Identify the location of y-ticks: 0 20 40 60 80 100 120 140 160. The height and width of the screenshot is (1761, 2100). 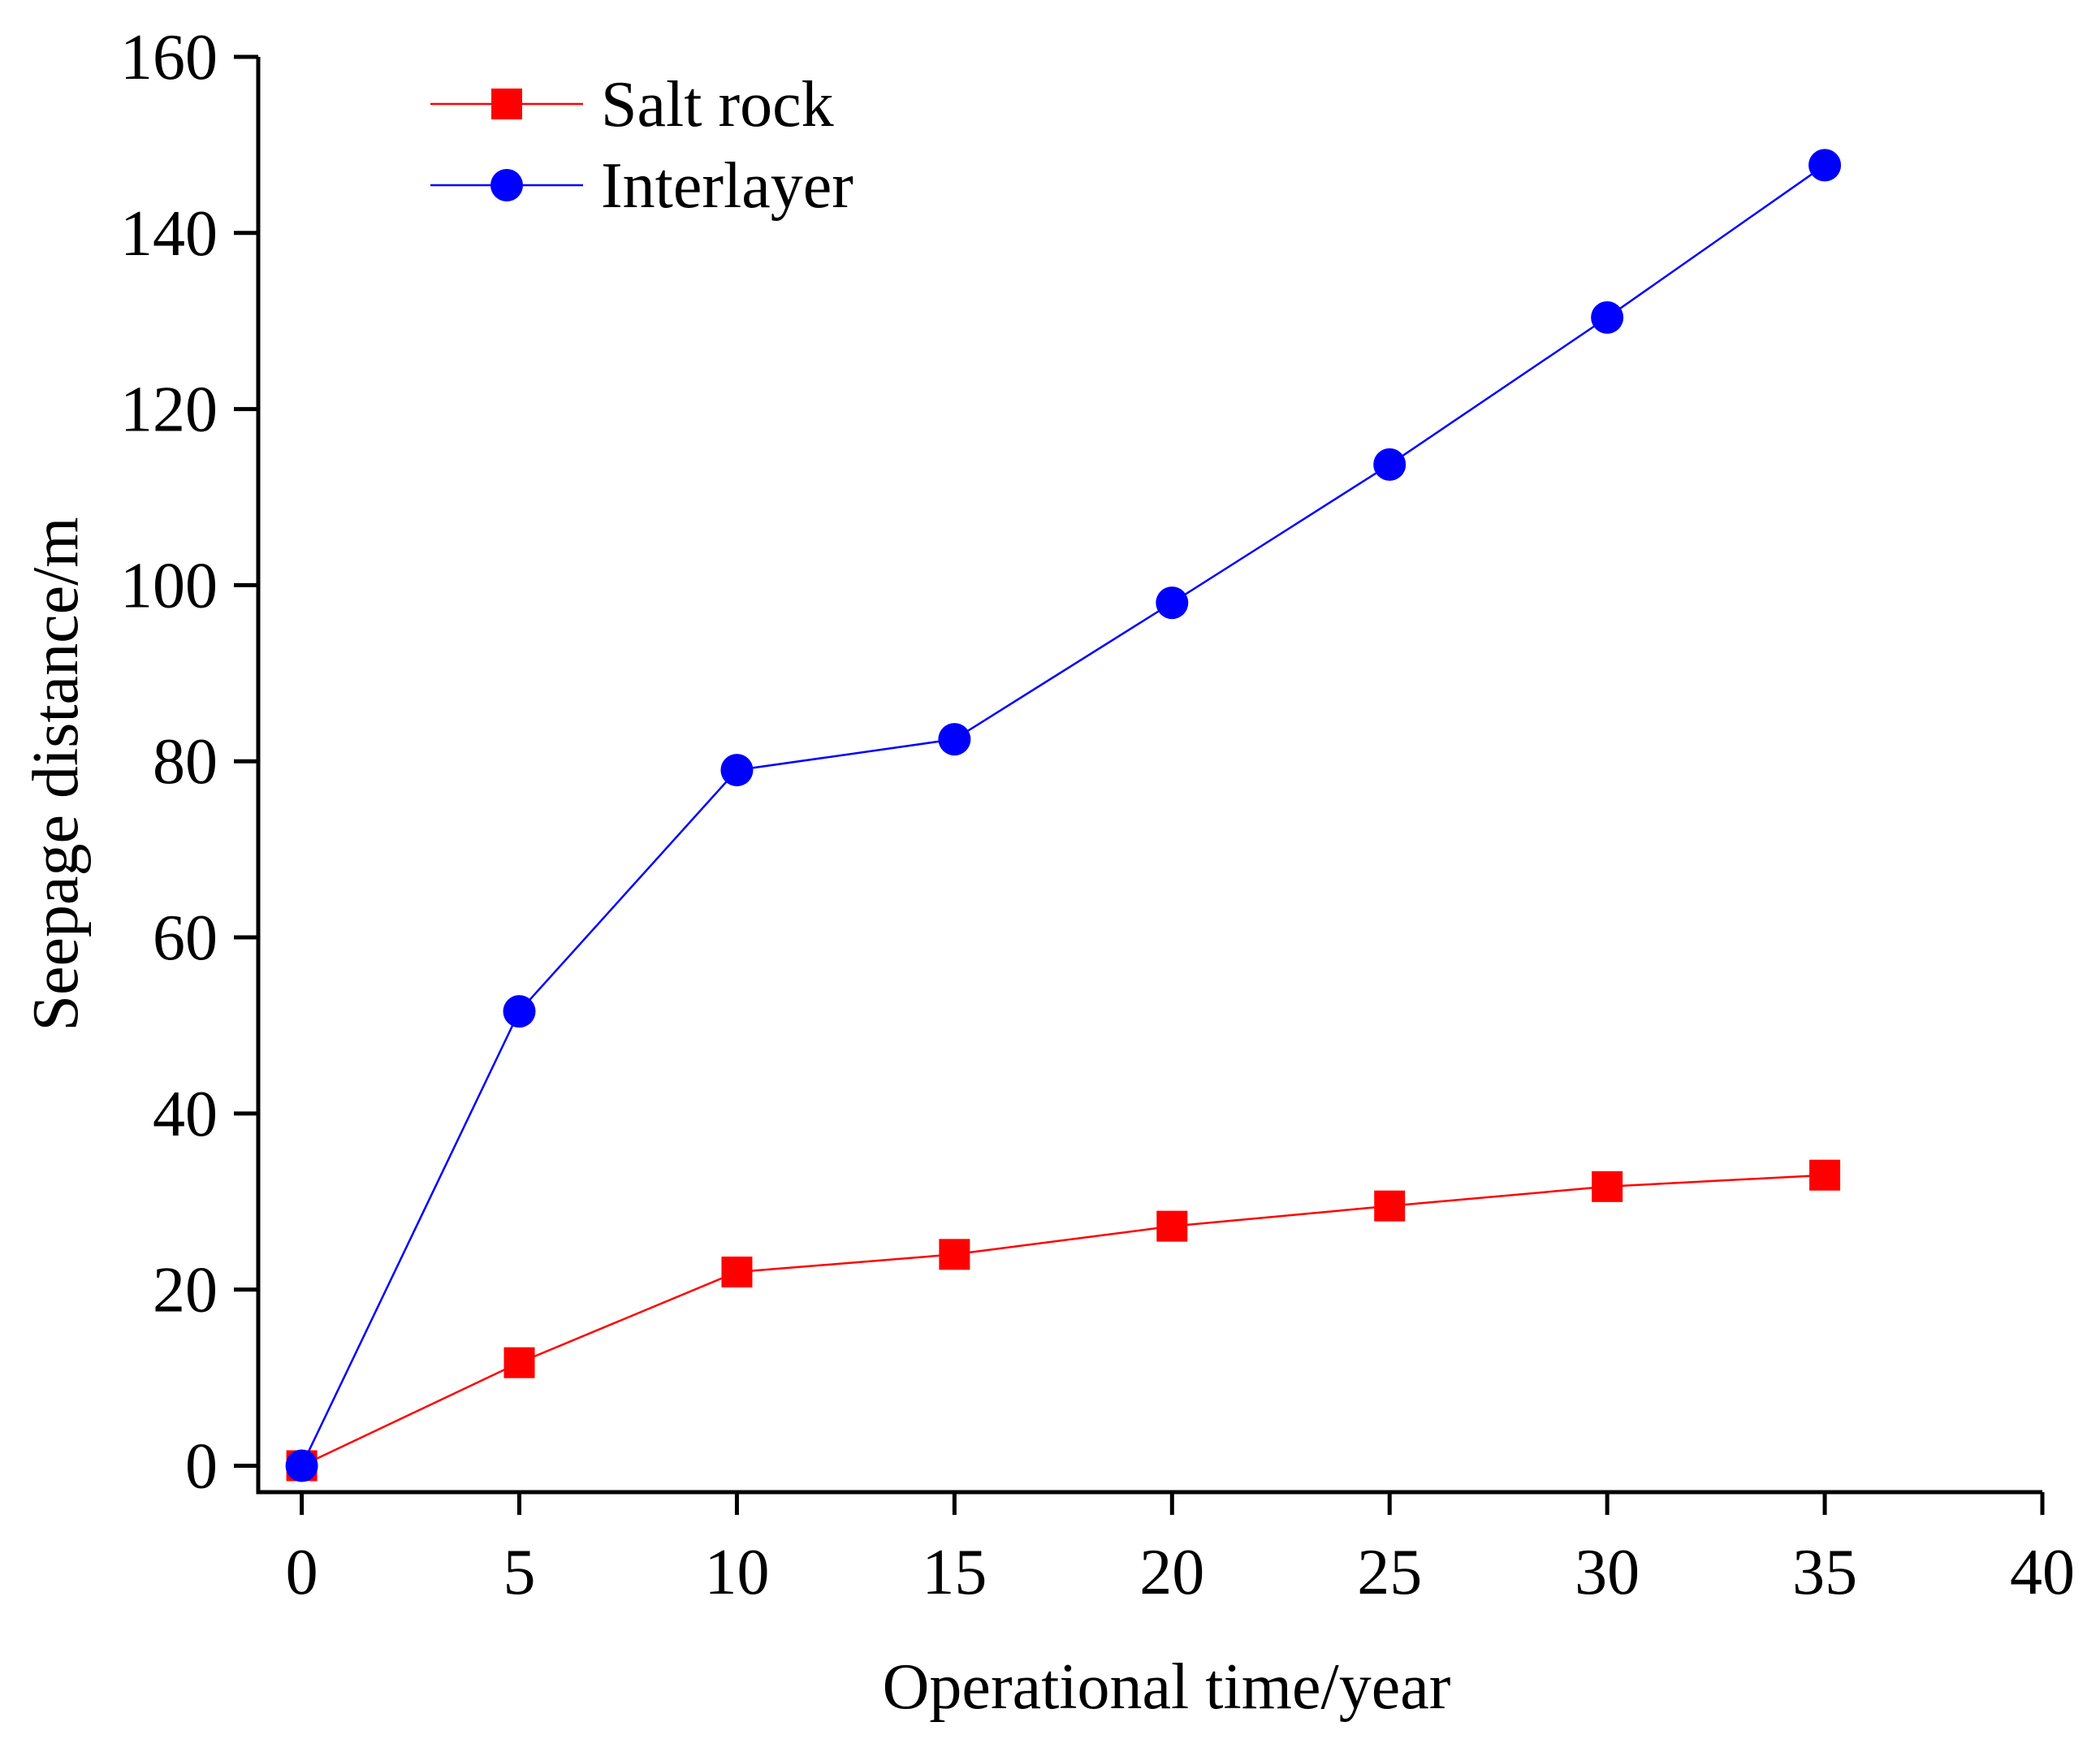
(189, 762).